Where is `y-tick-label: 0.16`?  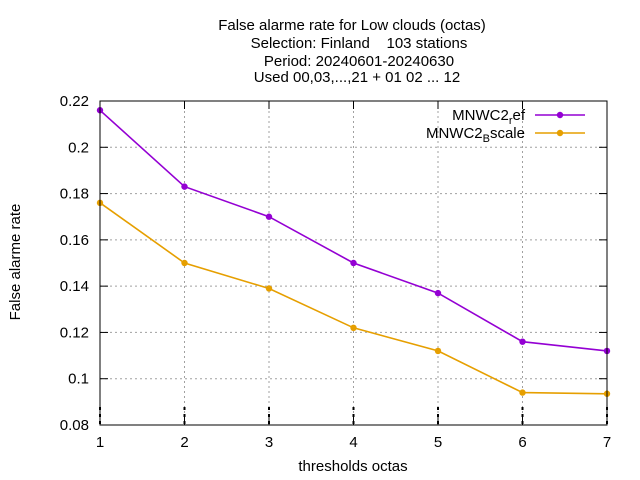 y-tick-label: 0.16 is located at coordinates (74, 240).